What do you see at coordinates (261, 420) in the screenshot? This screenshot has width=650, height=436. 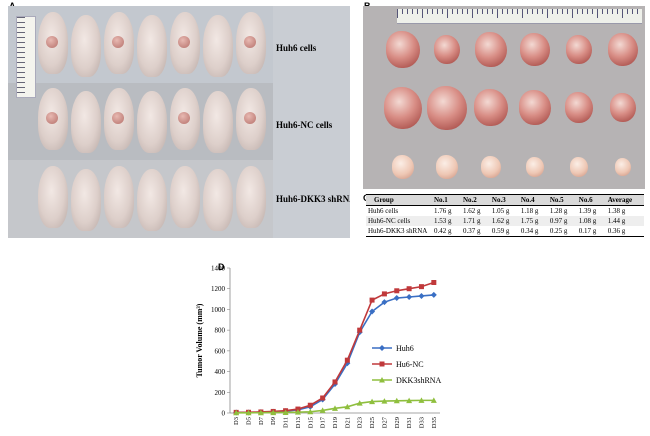 I see `x-tick-label: D7` at bounding box center [261, 420].